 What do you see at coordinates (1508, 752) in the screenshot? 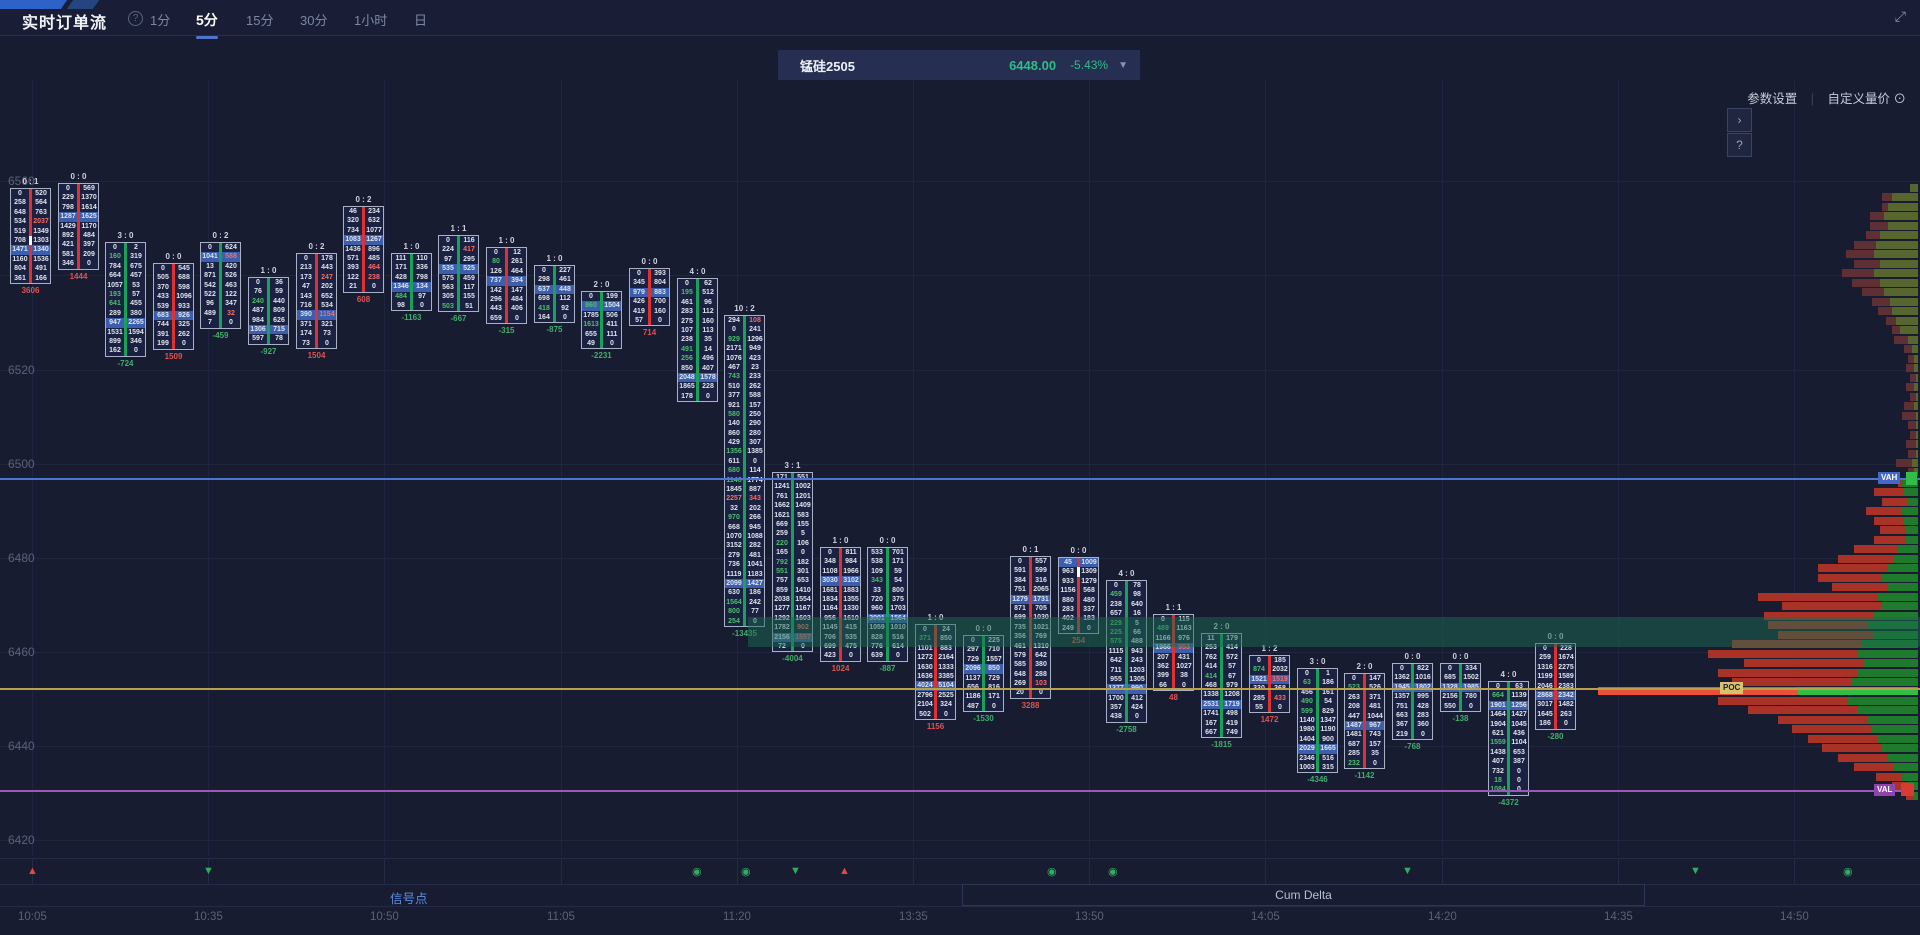
I see `footprint-row: 1438 653` at bounding box center [1508, 752].